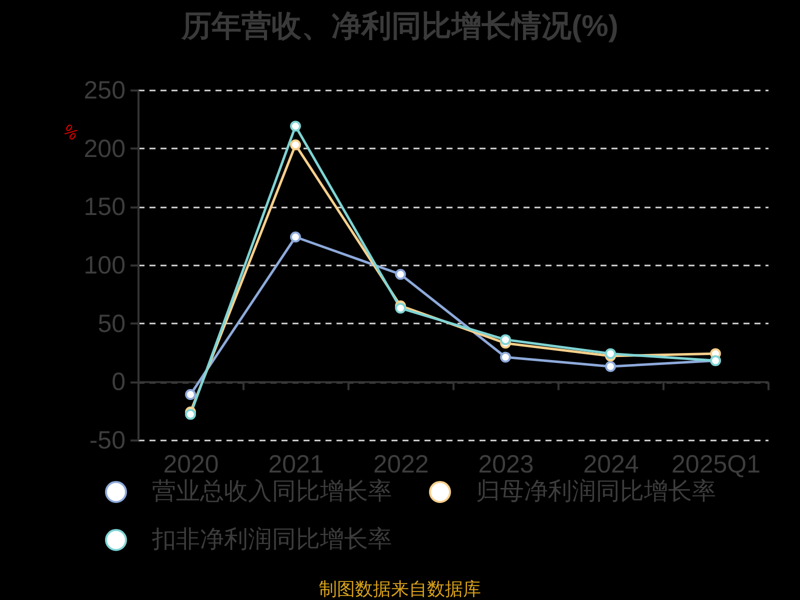 This screenshot has height=600, width=800. Describe the element at coordinates (105, 266) in the screenshot. I see `y-tick-label: 100` at that location.